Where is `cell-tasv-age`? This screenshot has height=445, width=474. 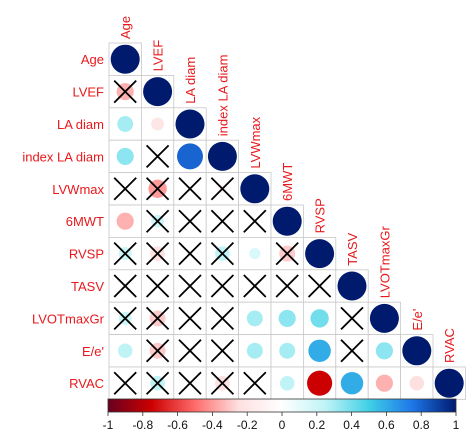
cell-tasv-age is located at coordinates (125, 286).